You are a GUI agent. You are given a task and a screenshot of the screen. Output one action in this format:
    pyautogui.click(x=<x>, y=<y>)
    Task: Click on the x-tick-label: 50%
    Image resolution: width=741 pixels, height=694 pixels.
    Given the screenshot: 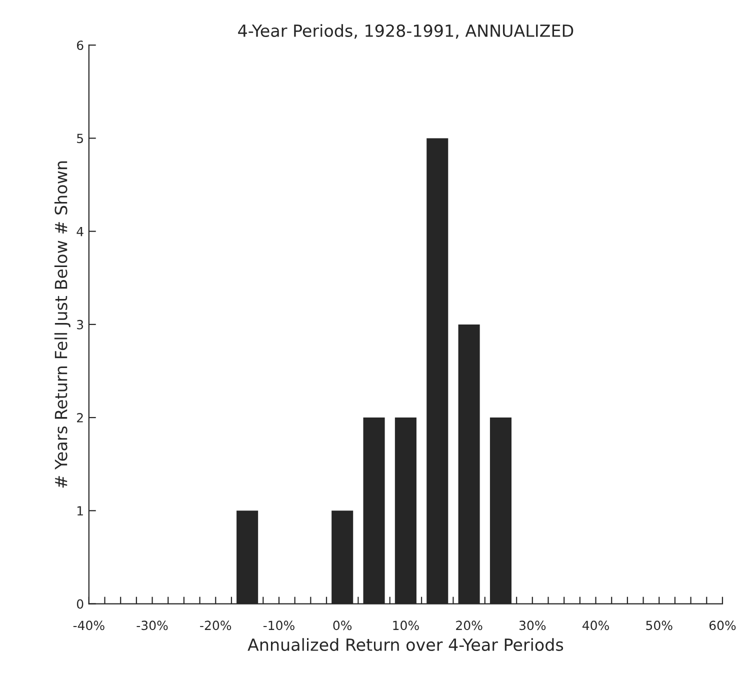 What is the action you would take?
    pyautogui.click(x=659, y=625)
    